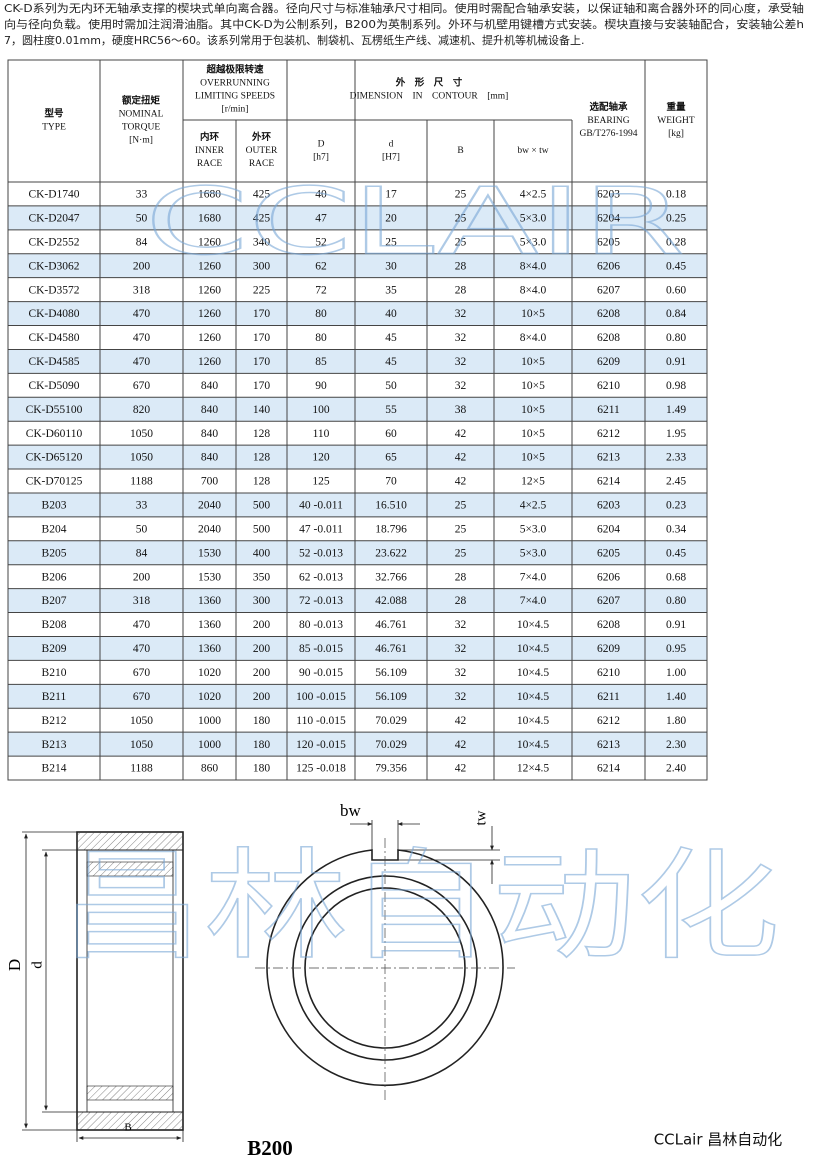 This screenshot has height=1162, width=813. I want to click on cell: 0.80, so click(676, 338).